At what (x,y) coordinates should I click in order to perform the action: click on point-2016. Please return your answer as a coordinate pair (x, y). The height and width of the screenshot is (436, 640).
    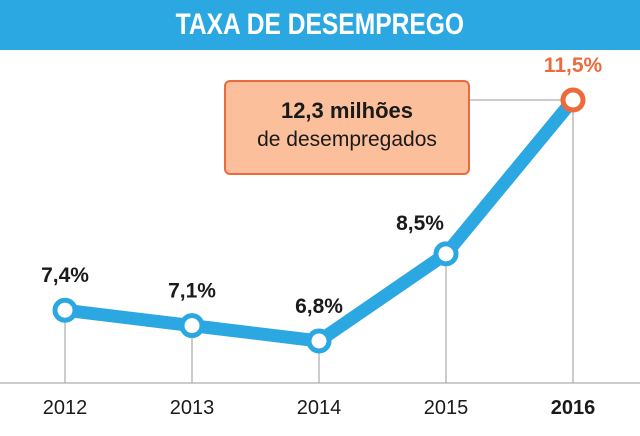
    Looking at the image, I should click on (573, 100).